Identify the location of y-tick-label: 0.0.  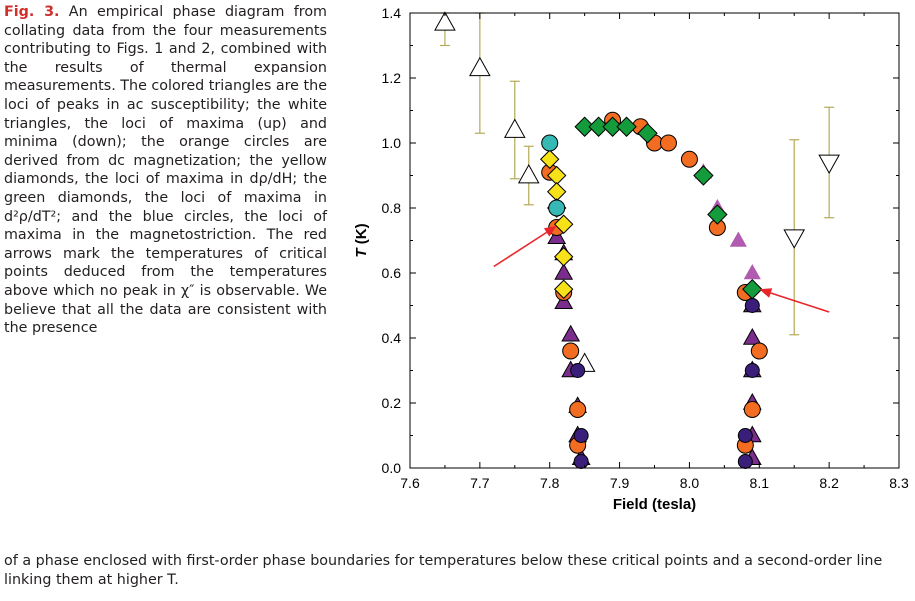
(392, 468).